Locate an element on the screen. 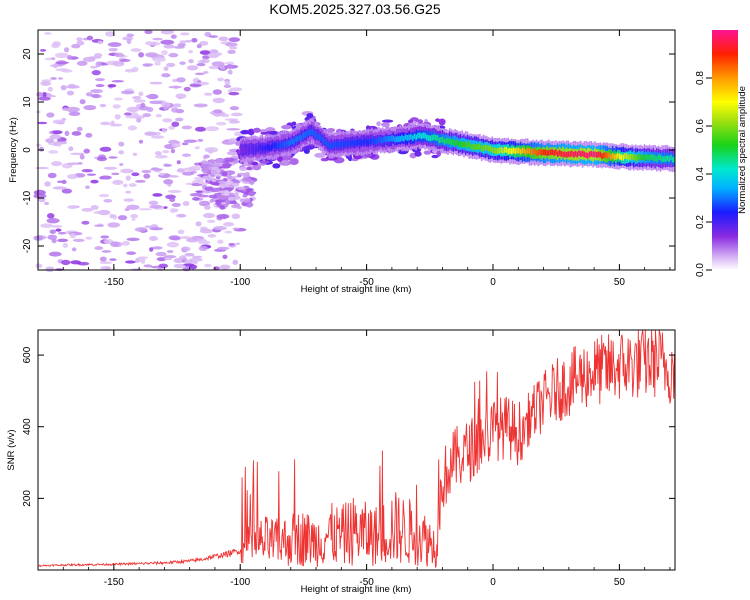  snr-xtick-label: -150 is located at coordinates (114, 582).